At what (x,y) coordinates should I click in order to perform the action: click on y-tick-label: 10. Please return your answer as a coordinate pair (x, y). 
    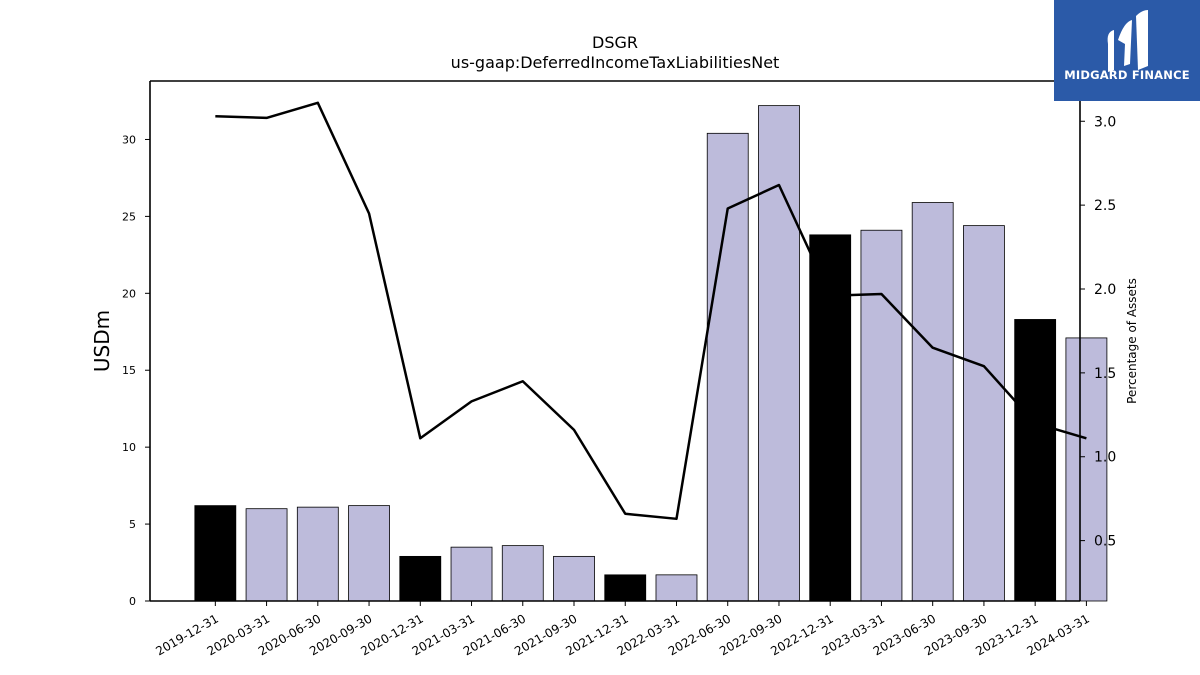
    Looking at the image, I should click on (129, 447).